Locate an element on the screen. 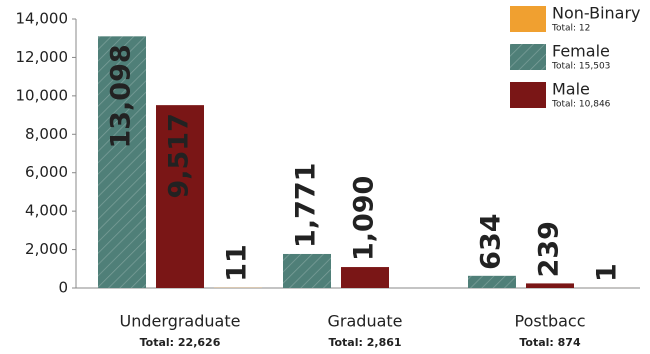  legend-total: Total: 15,503 is located at coordinates (580, 67).